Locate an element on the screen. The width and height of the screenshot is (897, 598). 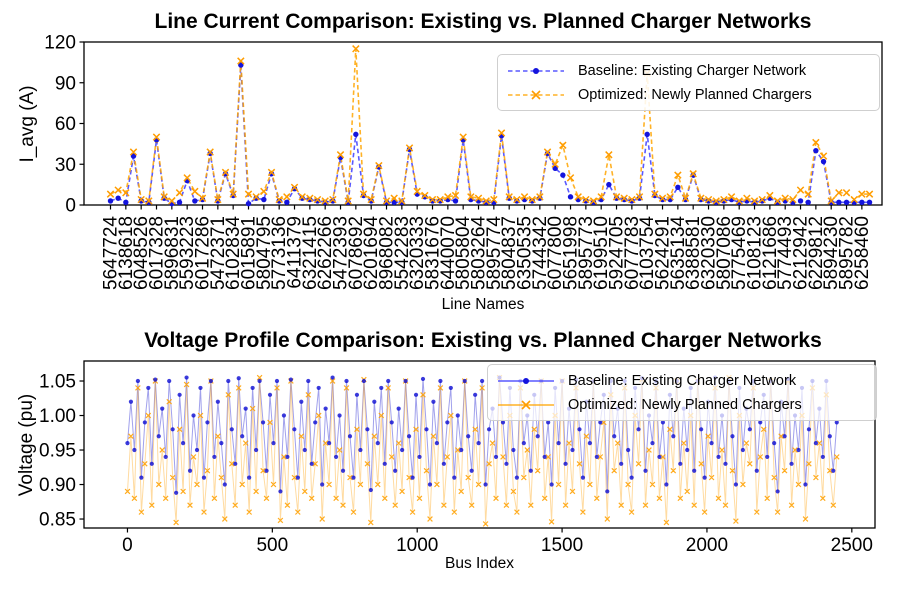
svg-text: 120 is located at coordinates (60, 43).